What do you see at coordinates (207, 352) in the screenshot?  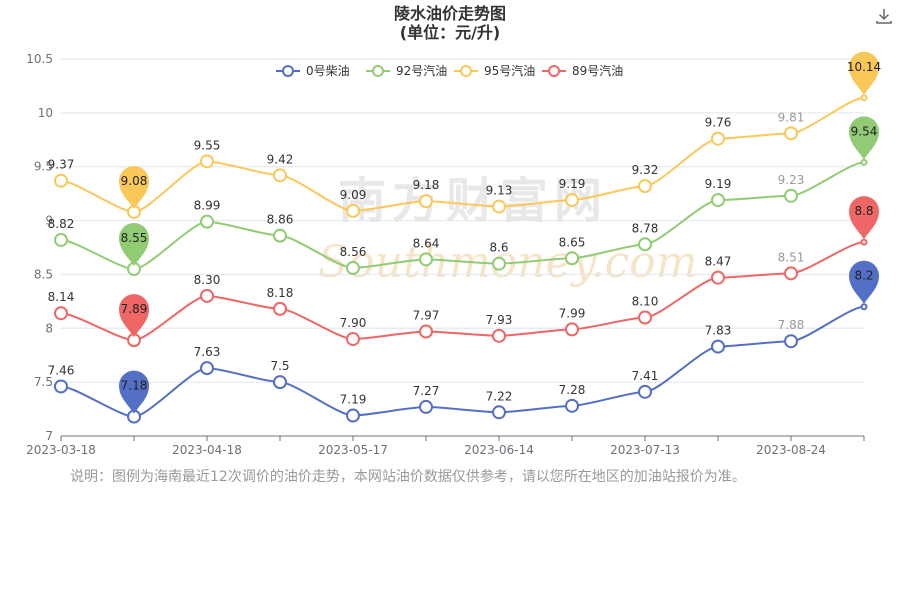 I see `data-label: 7.63` at bounding box center [207, 352].